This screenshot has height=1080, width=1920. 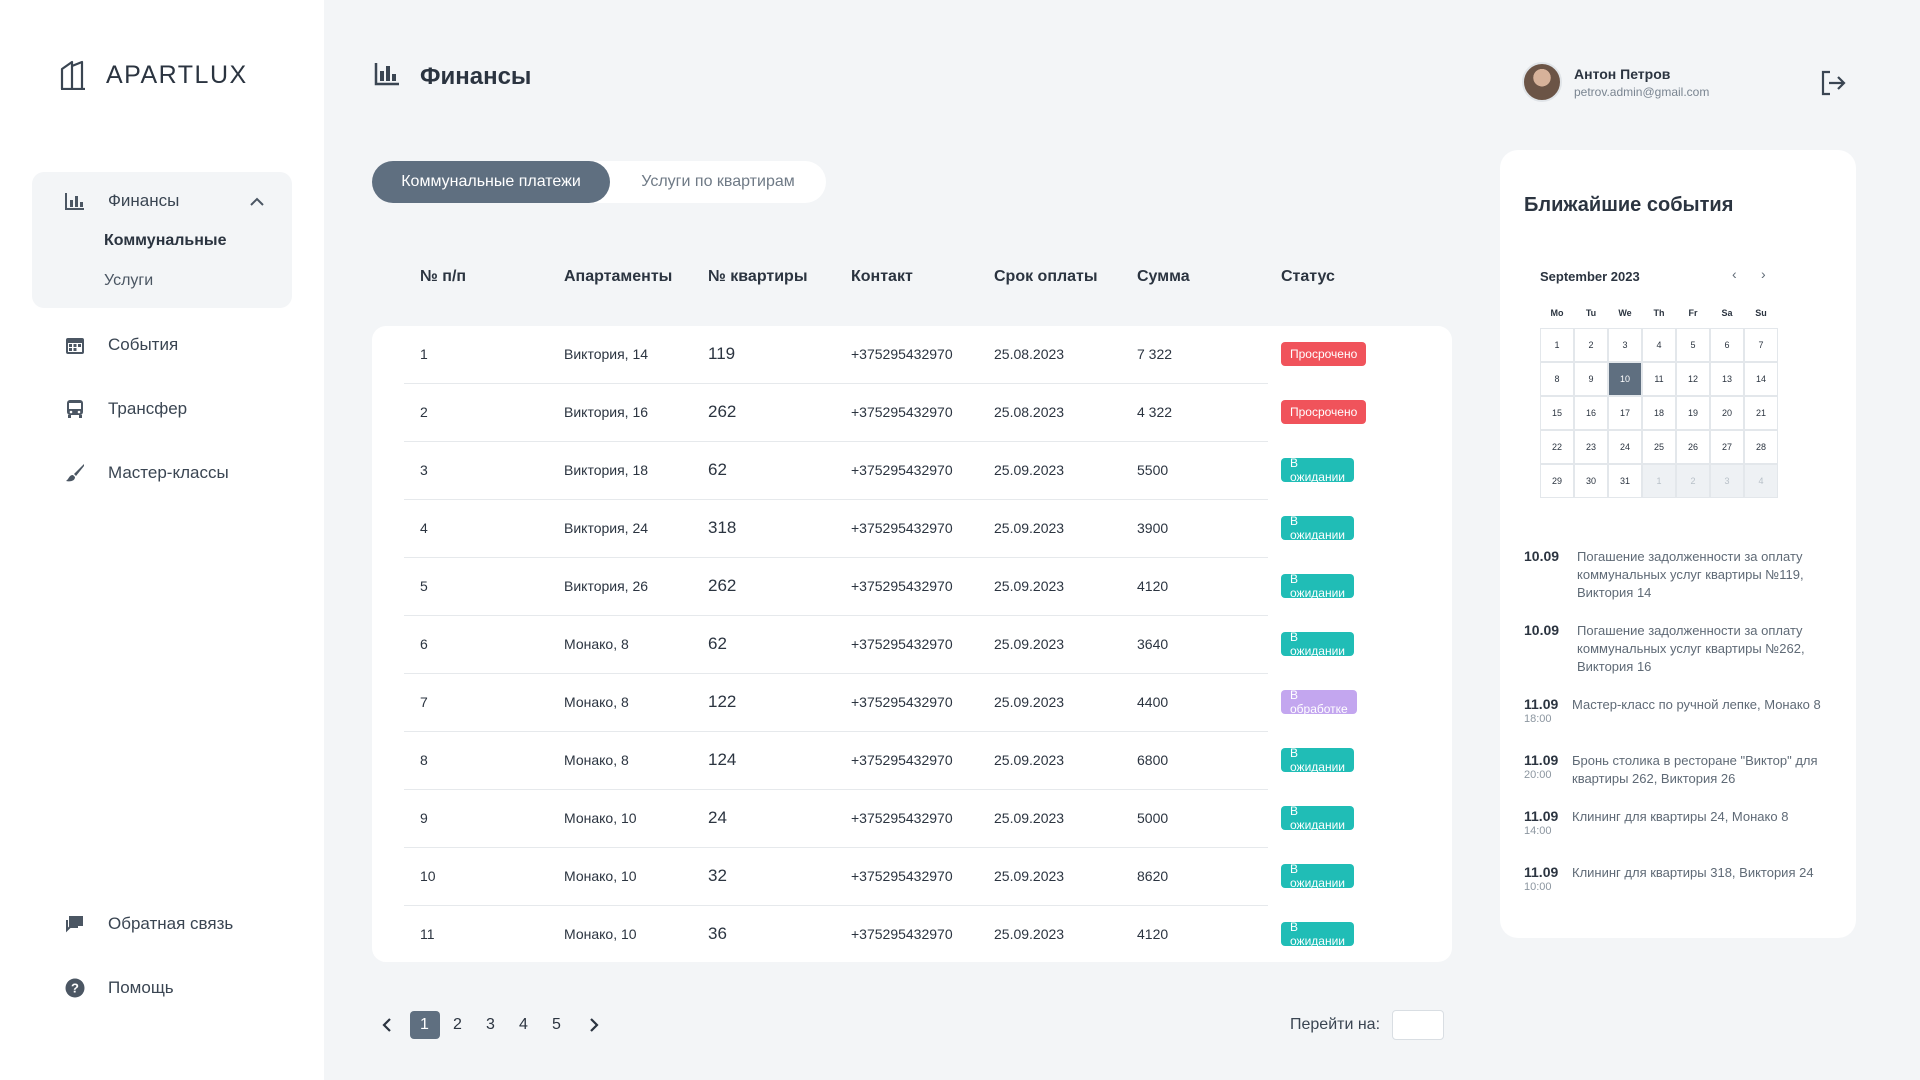 What do you see at coordinates (1153, 528) in the screenshot?
I see `amount: 3900` at bounding box center [1153, 528].